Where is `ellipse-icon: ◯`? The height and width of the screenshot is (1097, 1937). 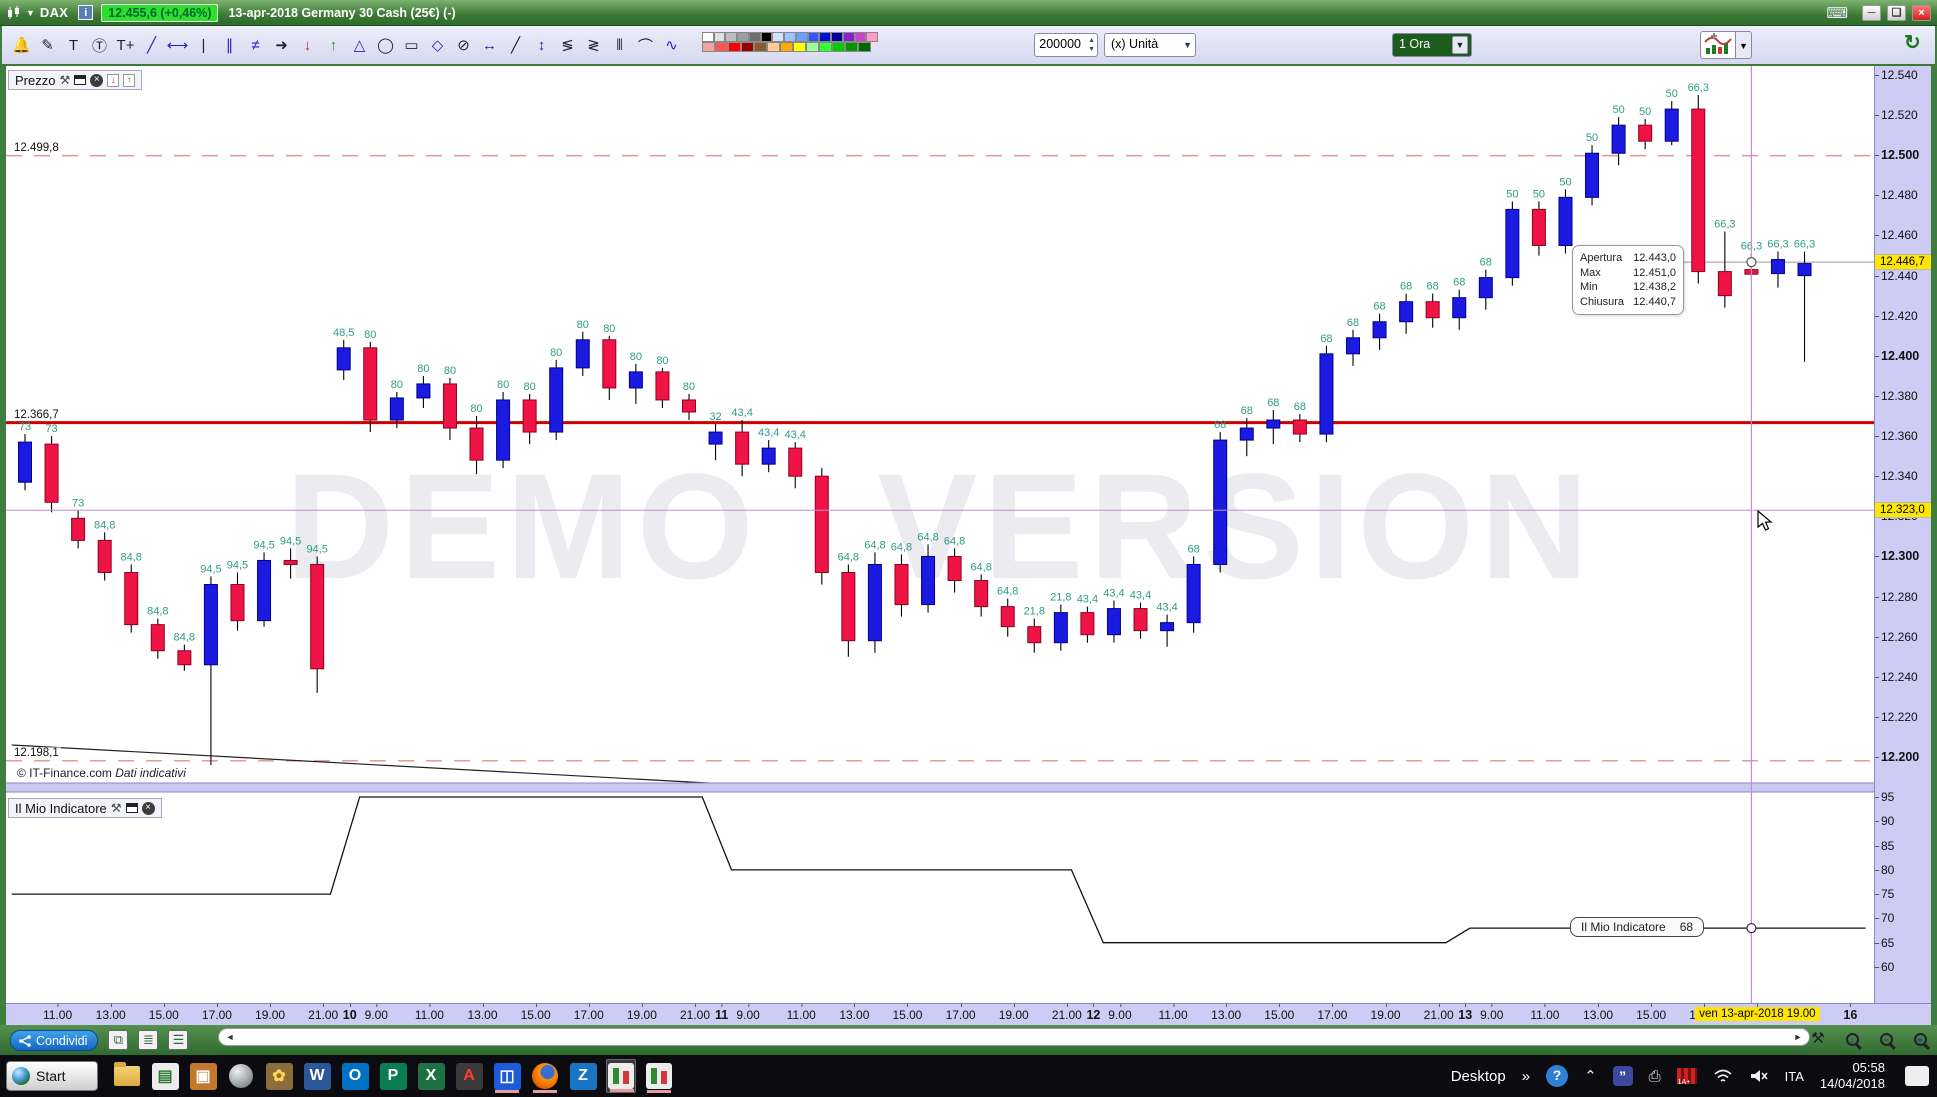 ellipse-icon: ◯ is located at coordinates (385, 45).